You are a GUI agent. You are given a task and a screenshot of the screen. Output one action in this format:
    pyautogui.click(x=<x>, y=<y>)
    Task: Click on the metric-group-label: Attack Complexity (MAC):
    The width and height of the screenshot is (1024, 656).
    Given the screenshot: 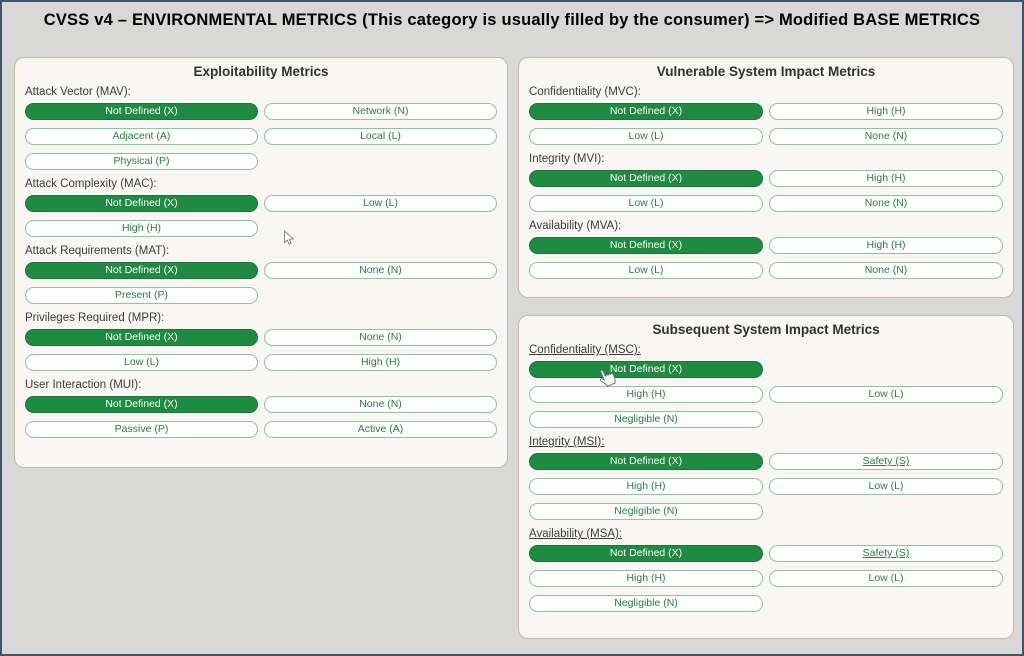 What is the action you would take?
    pyautogui.click(x=91, y=184)
    